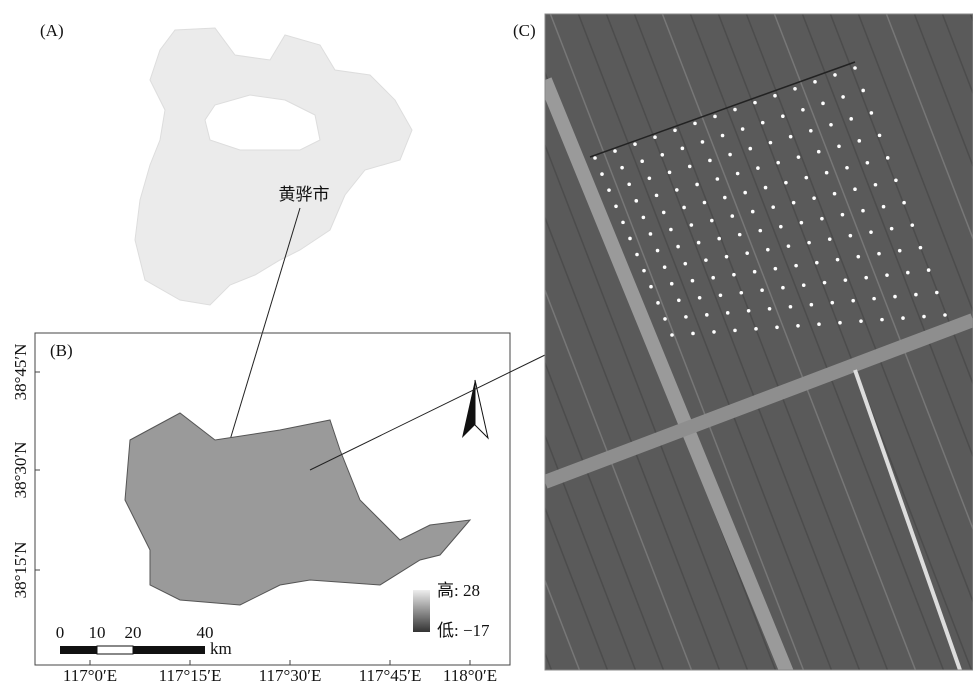  Describe the element at coordinates (470, 675) in the screenshot. I see `longitude-label: 118°0′E` at that location.